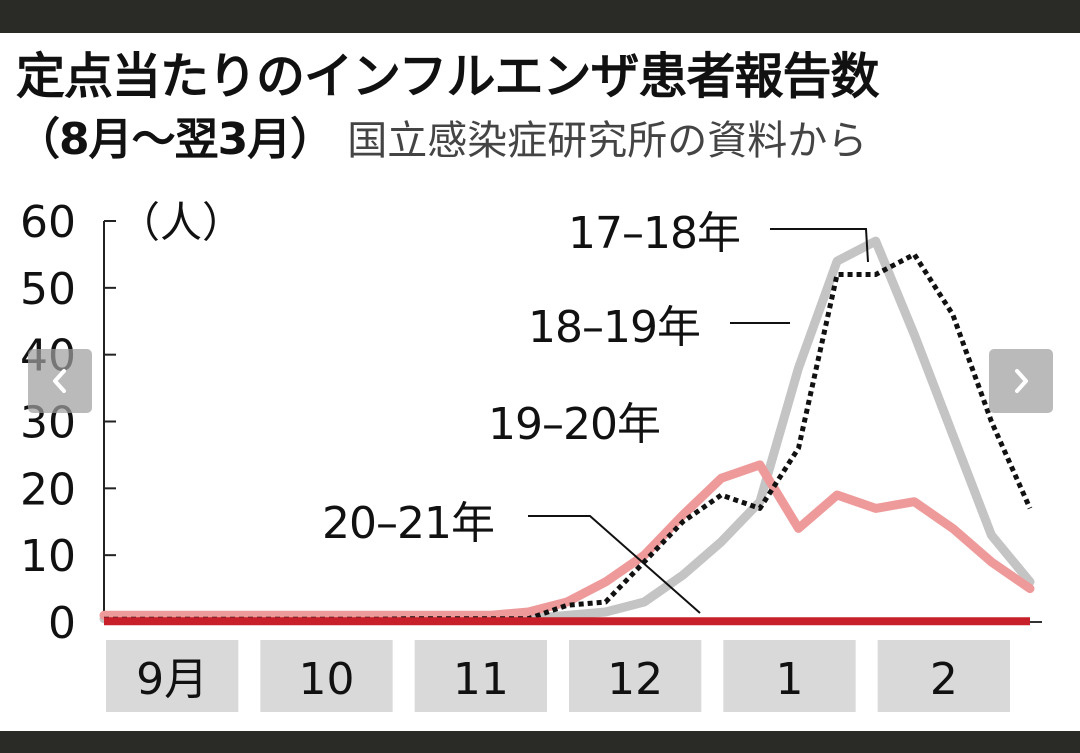 The image size is (1080, 753). Describe the element at coordinates (448, 76) in the screenshot. I see `chart-title: 定点当たりのインフルエンザ患者報告数` at that location.